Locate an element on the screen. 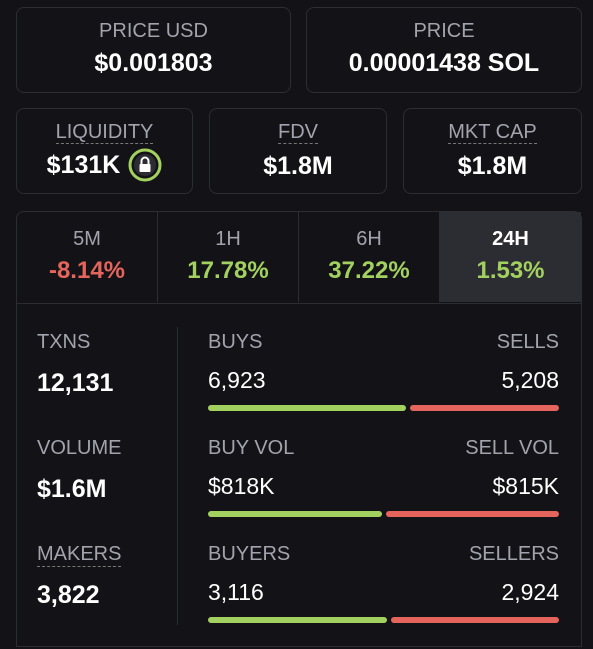 The image size is (593, 649). timeframe-tab: 1H 17.78% is located at coordinates (228, 257).